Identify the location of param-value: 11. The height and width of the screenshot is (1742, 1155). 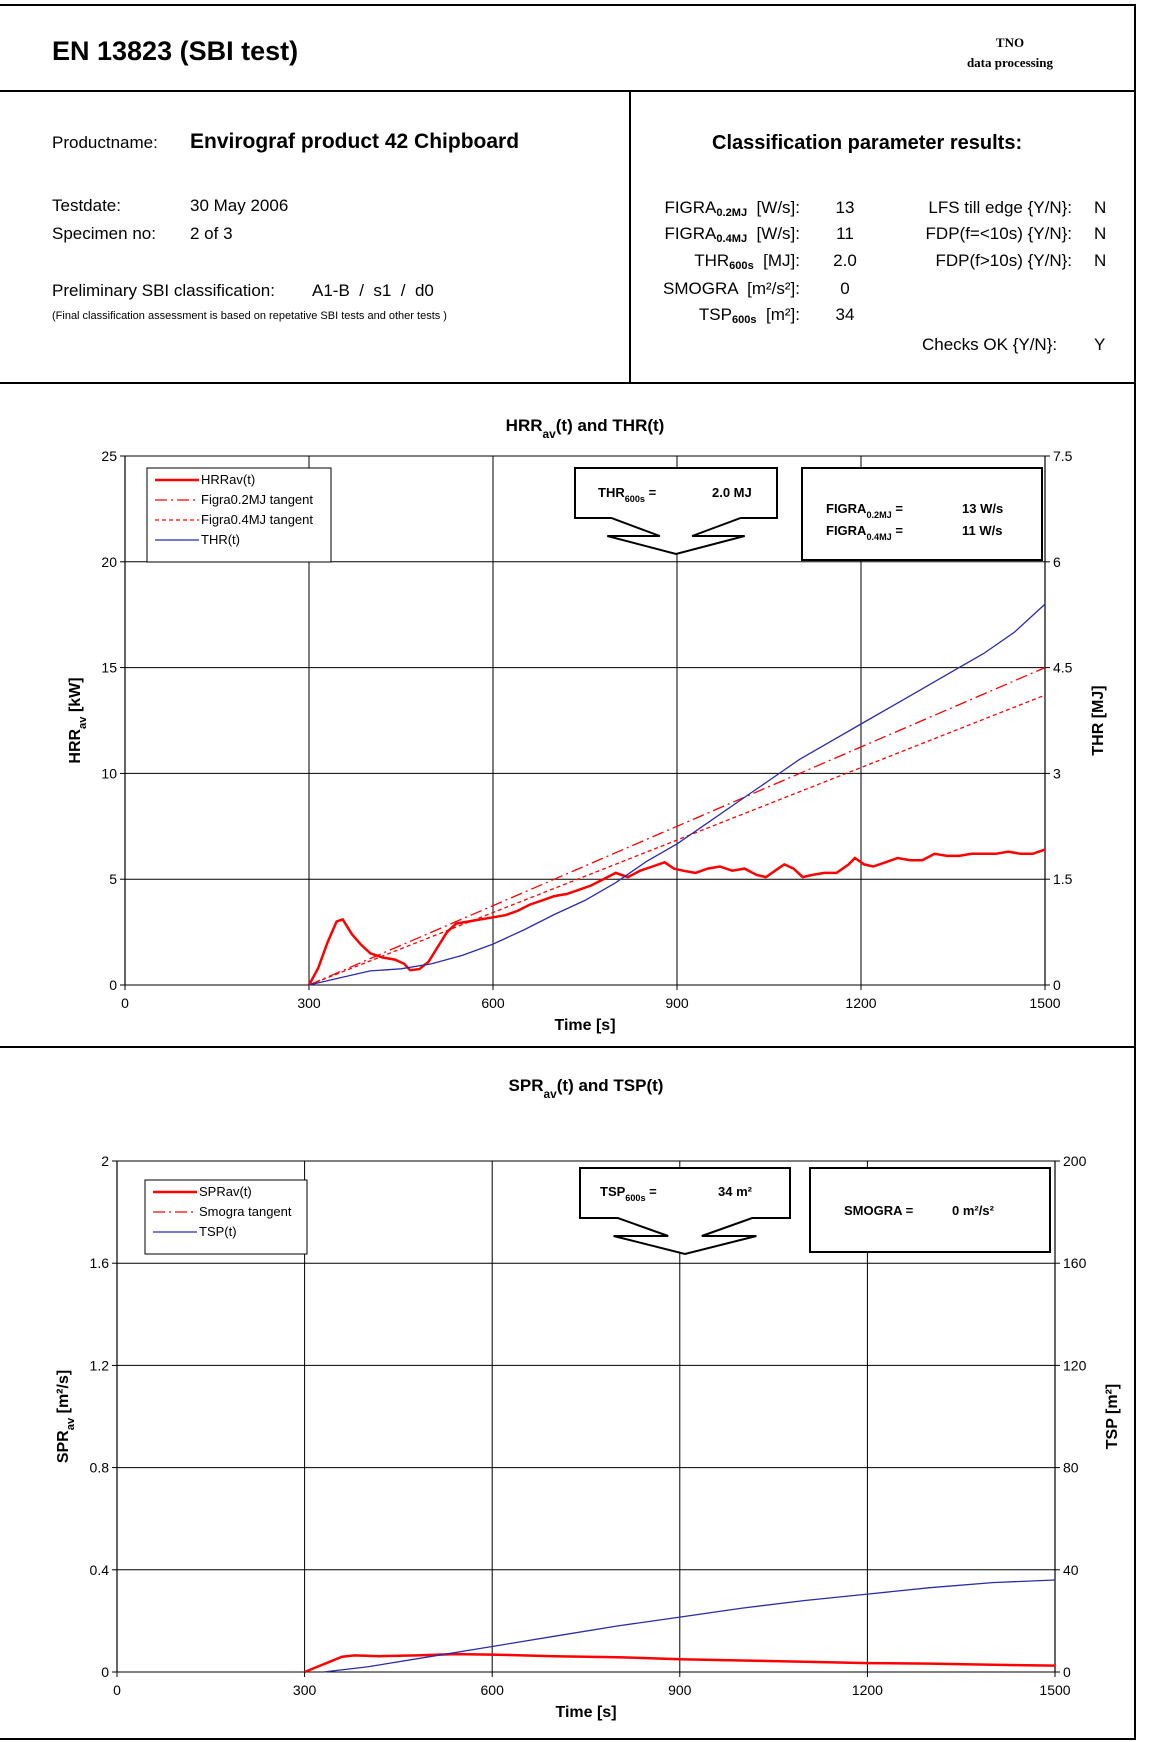
(845, 233).